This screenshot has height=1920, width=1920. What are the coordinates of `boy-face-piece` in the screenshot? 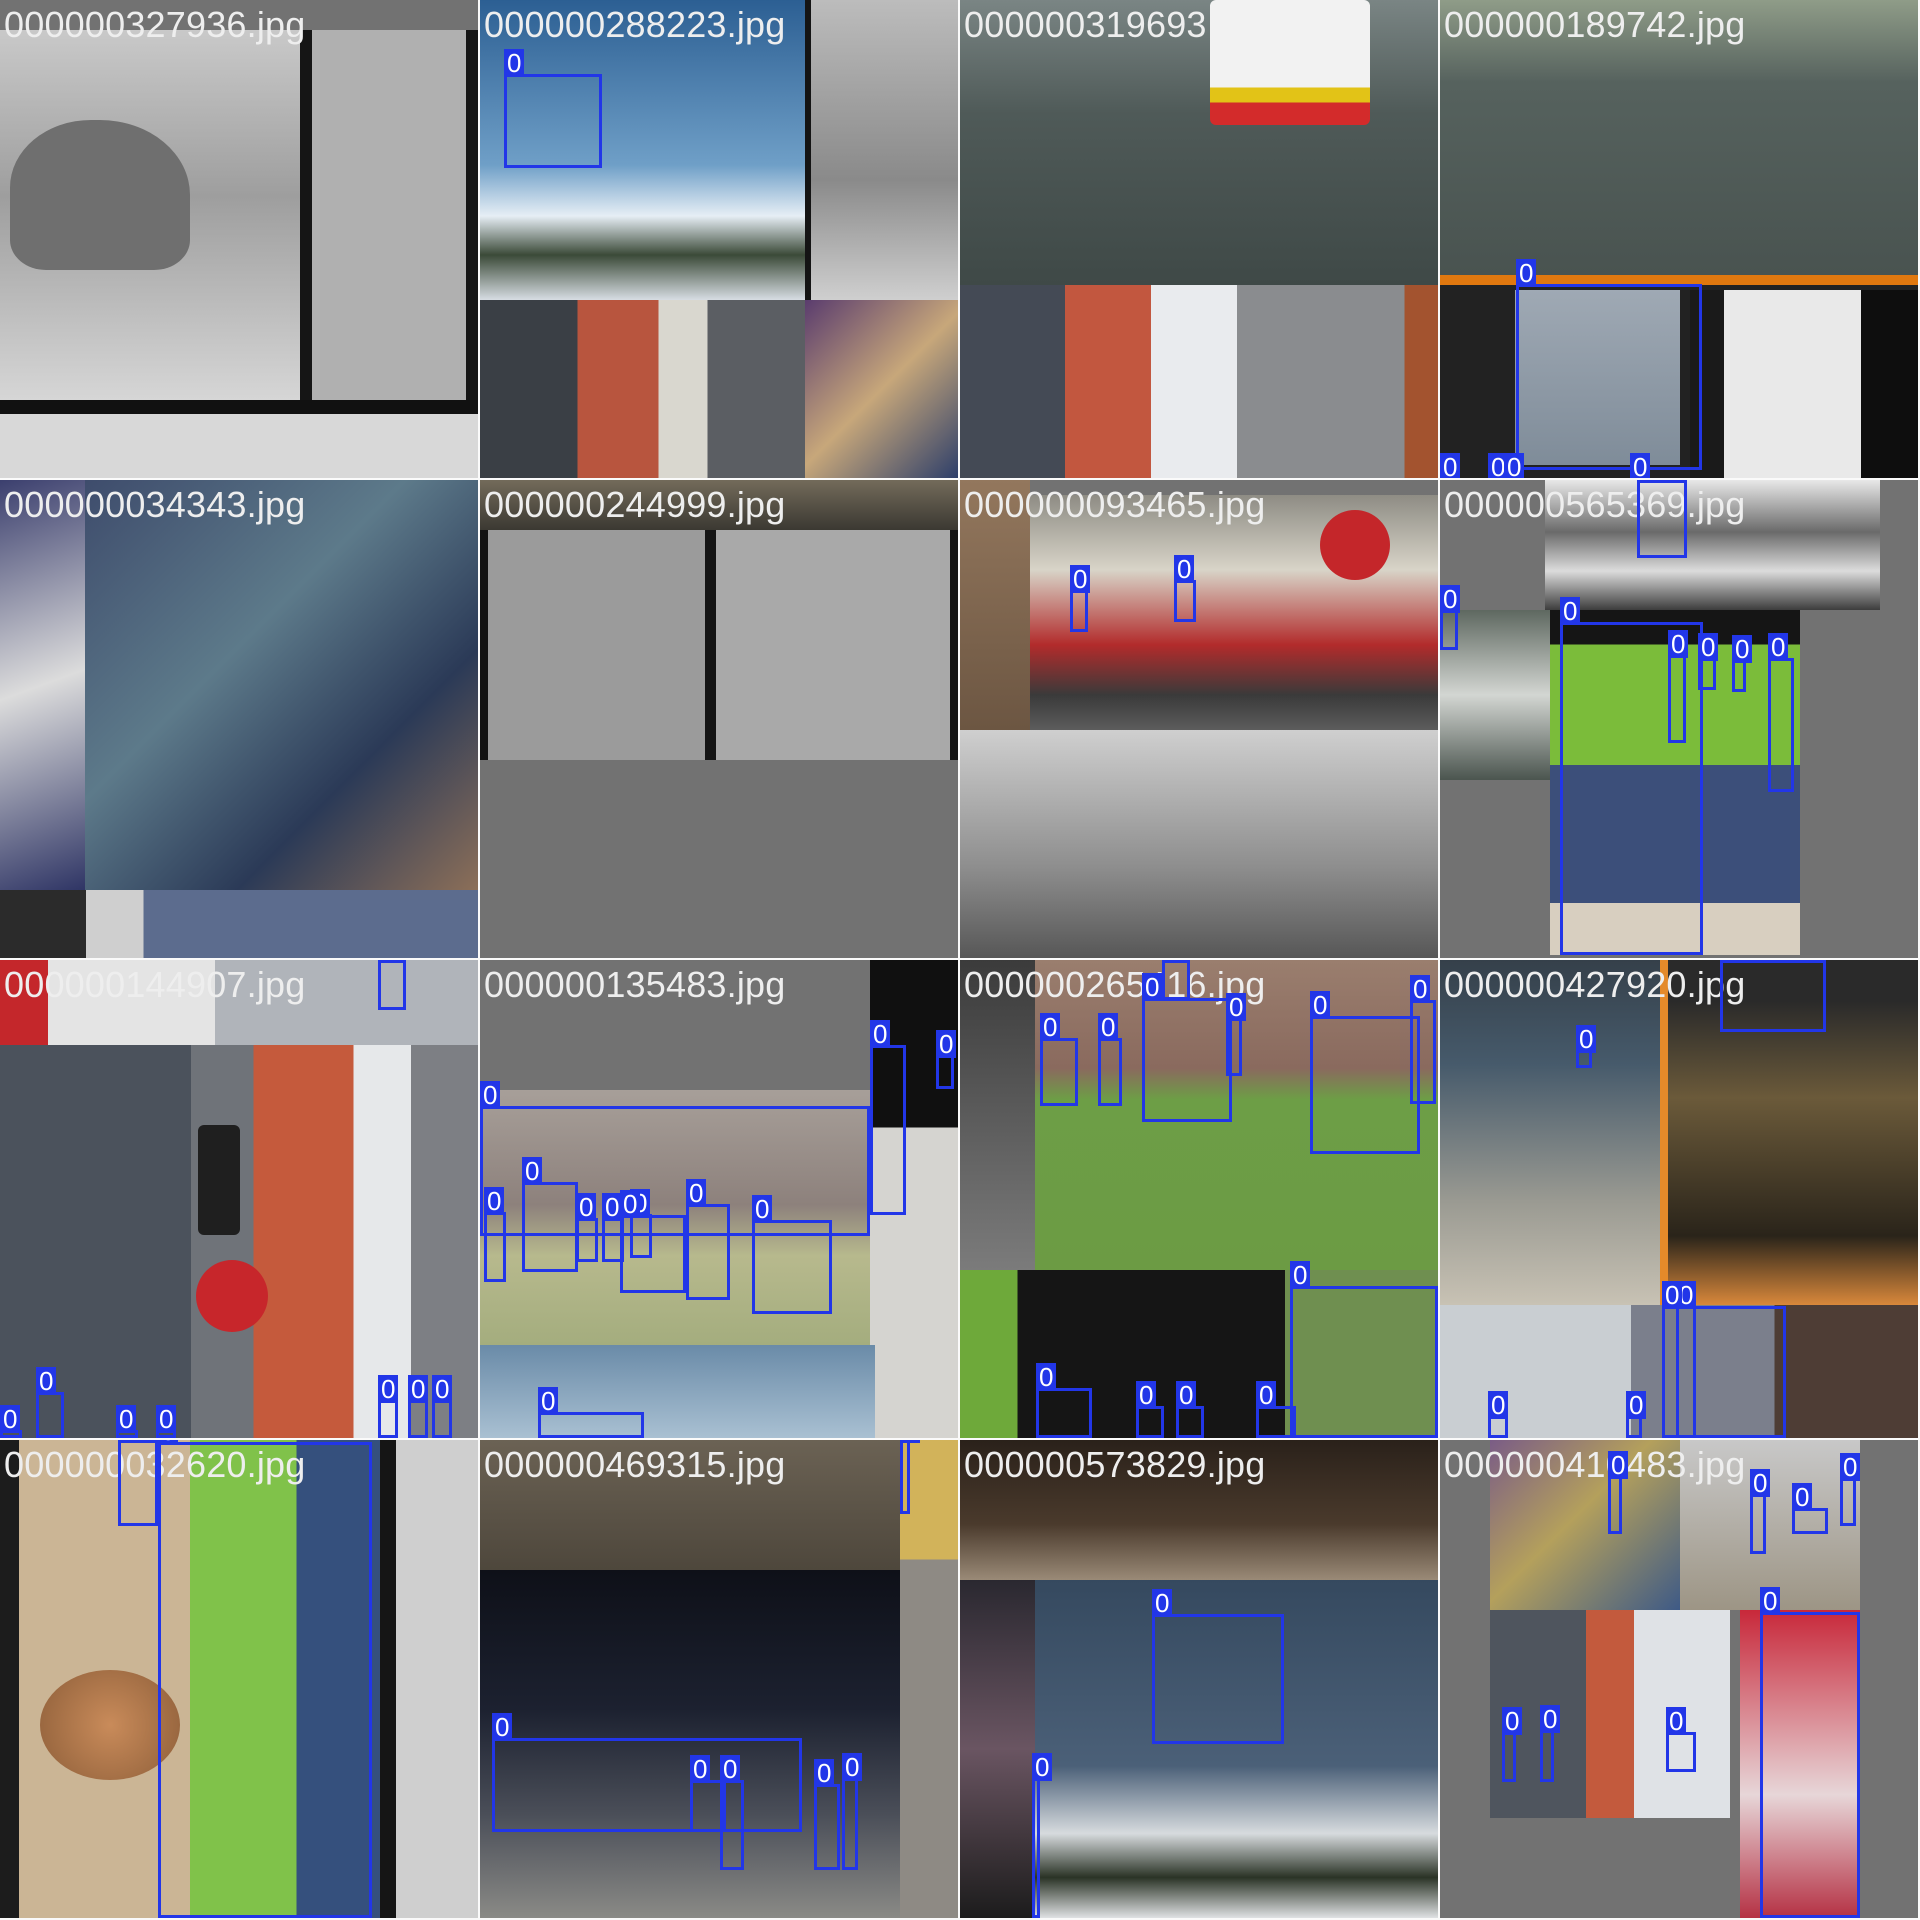 It's located at (1597, 377).